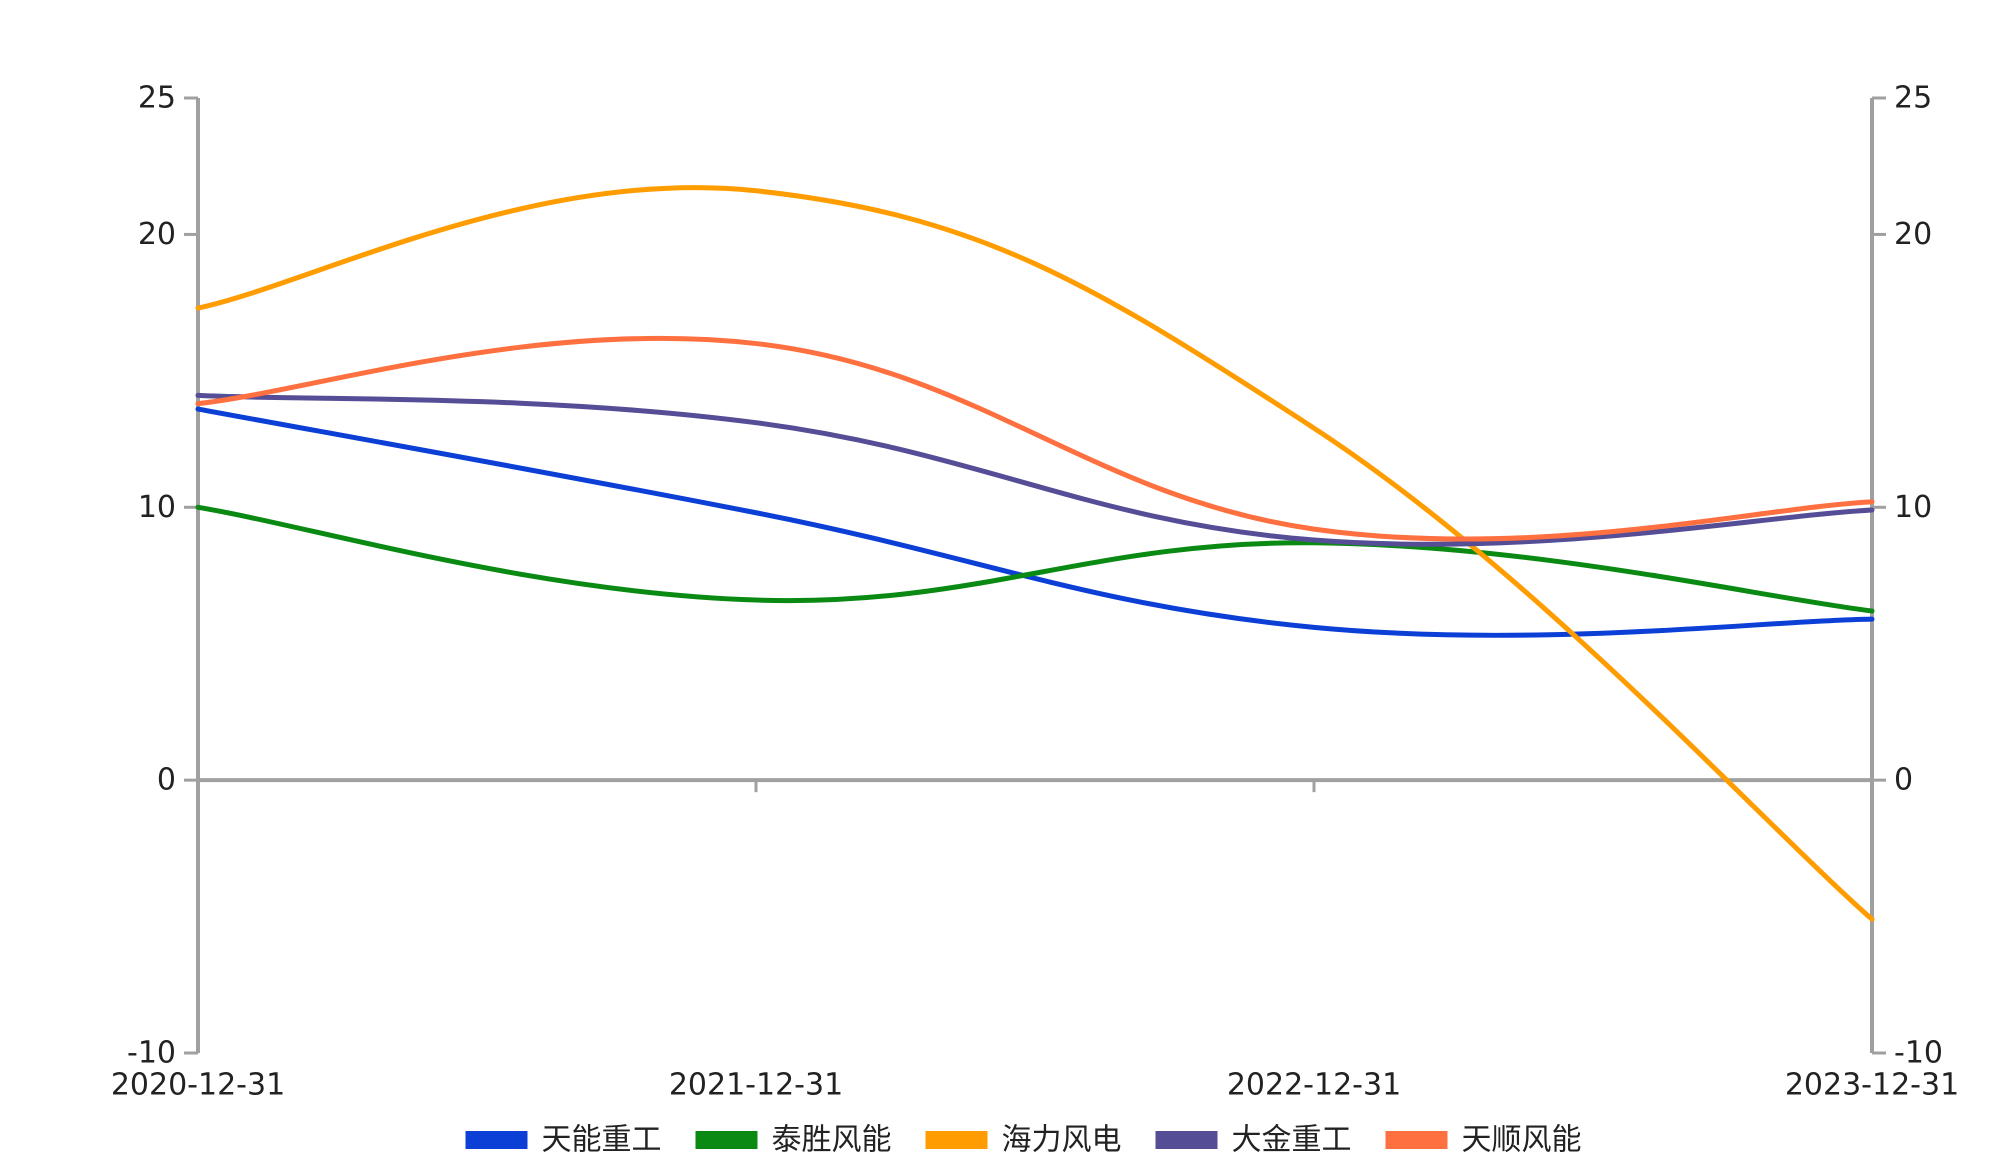 The width and height of the screenshot is (2001, 1161). Describe the element at coordinates (1062, 1140) in the screenshot. I see `legend-label: 海力风电` at that location.